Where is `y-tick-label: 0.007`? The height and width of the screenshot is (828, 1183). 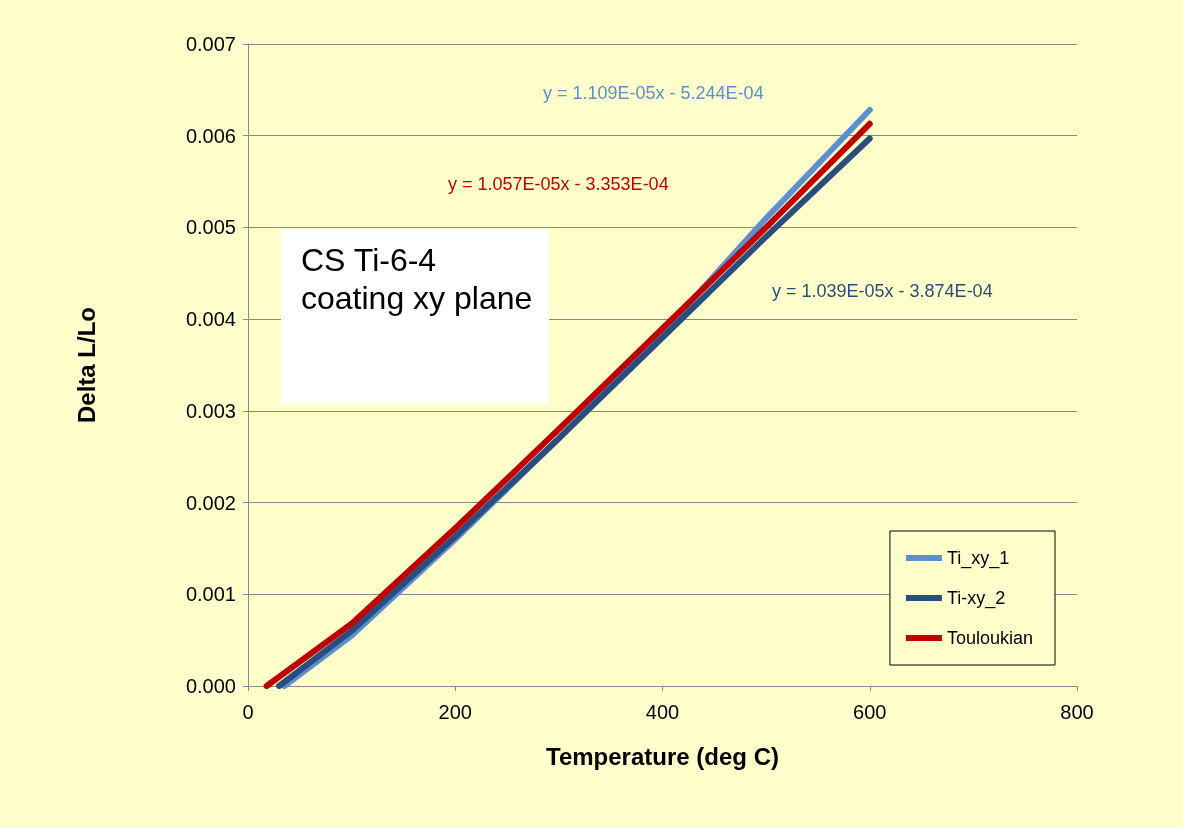
y-tick-label: 0.007 is located at coordinates (210, 44).